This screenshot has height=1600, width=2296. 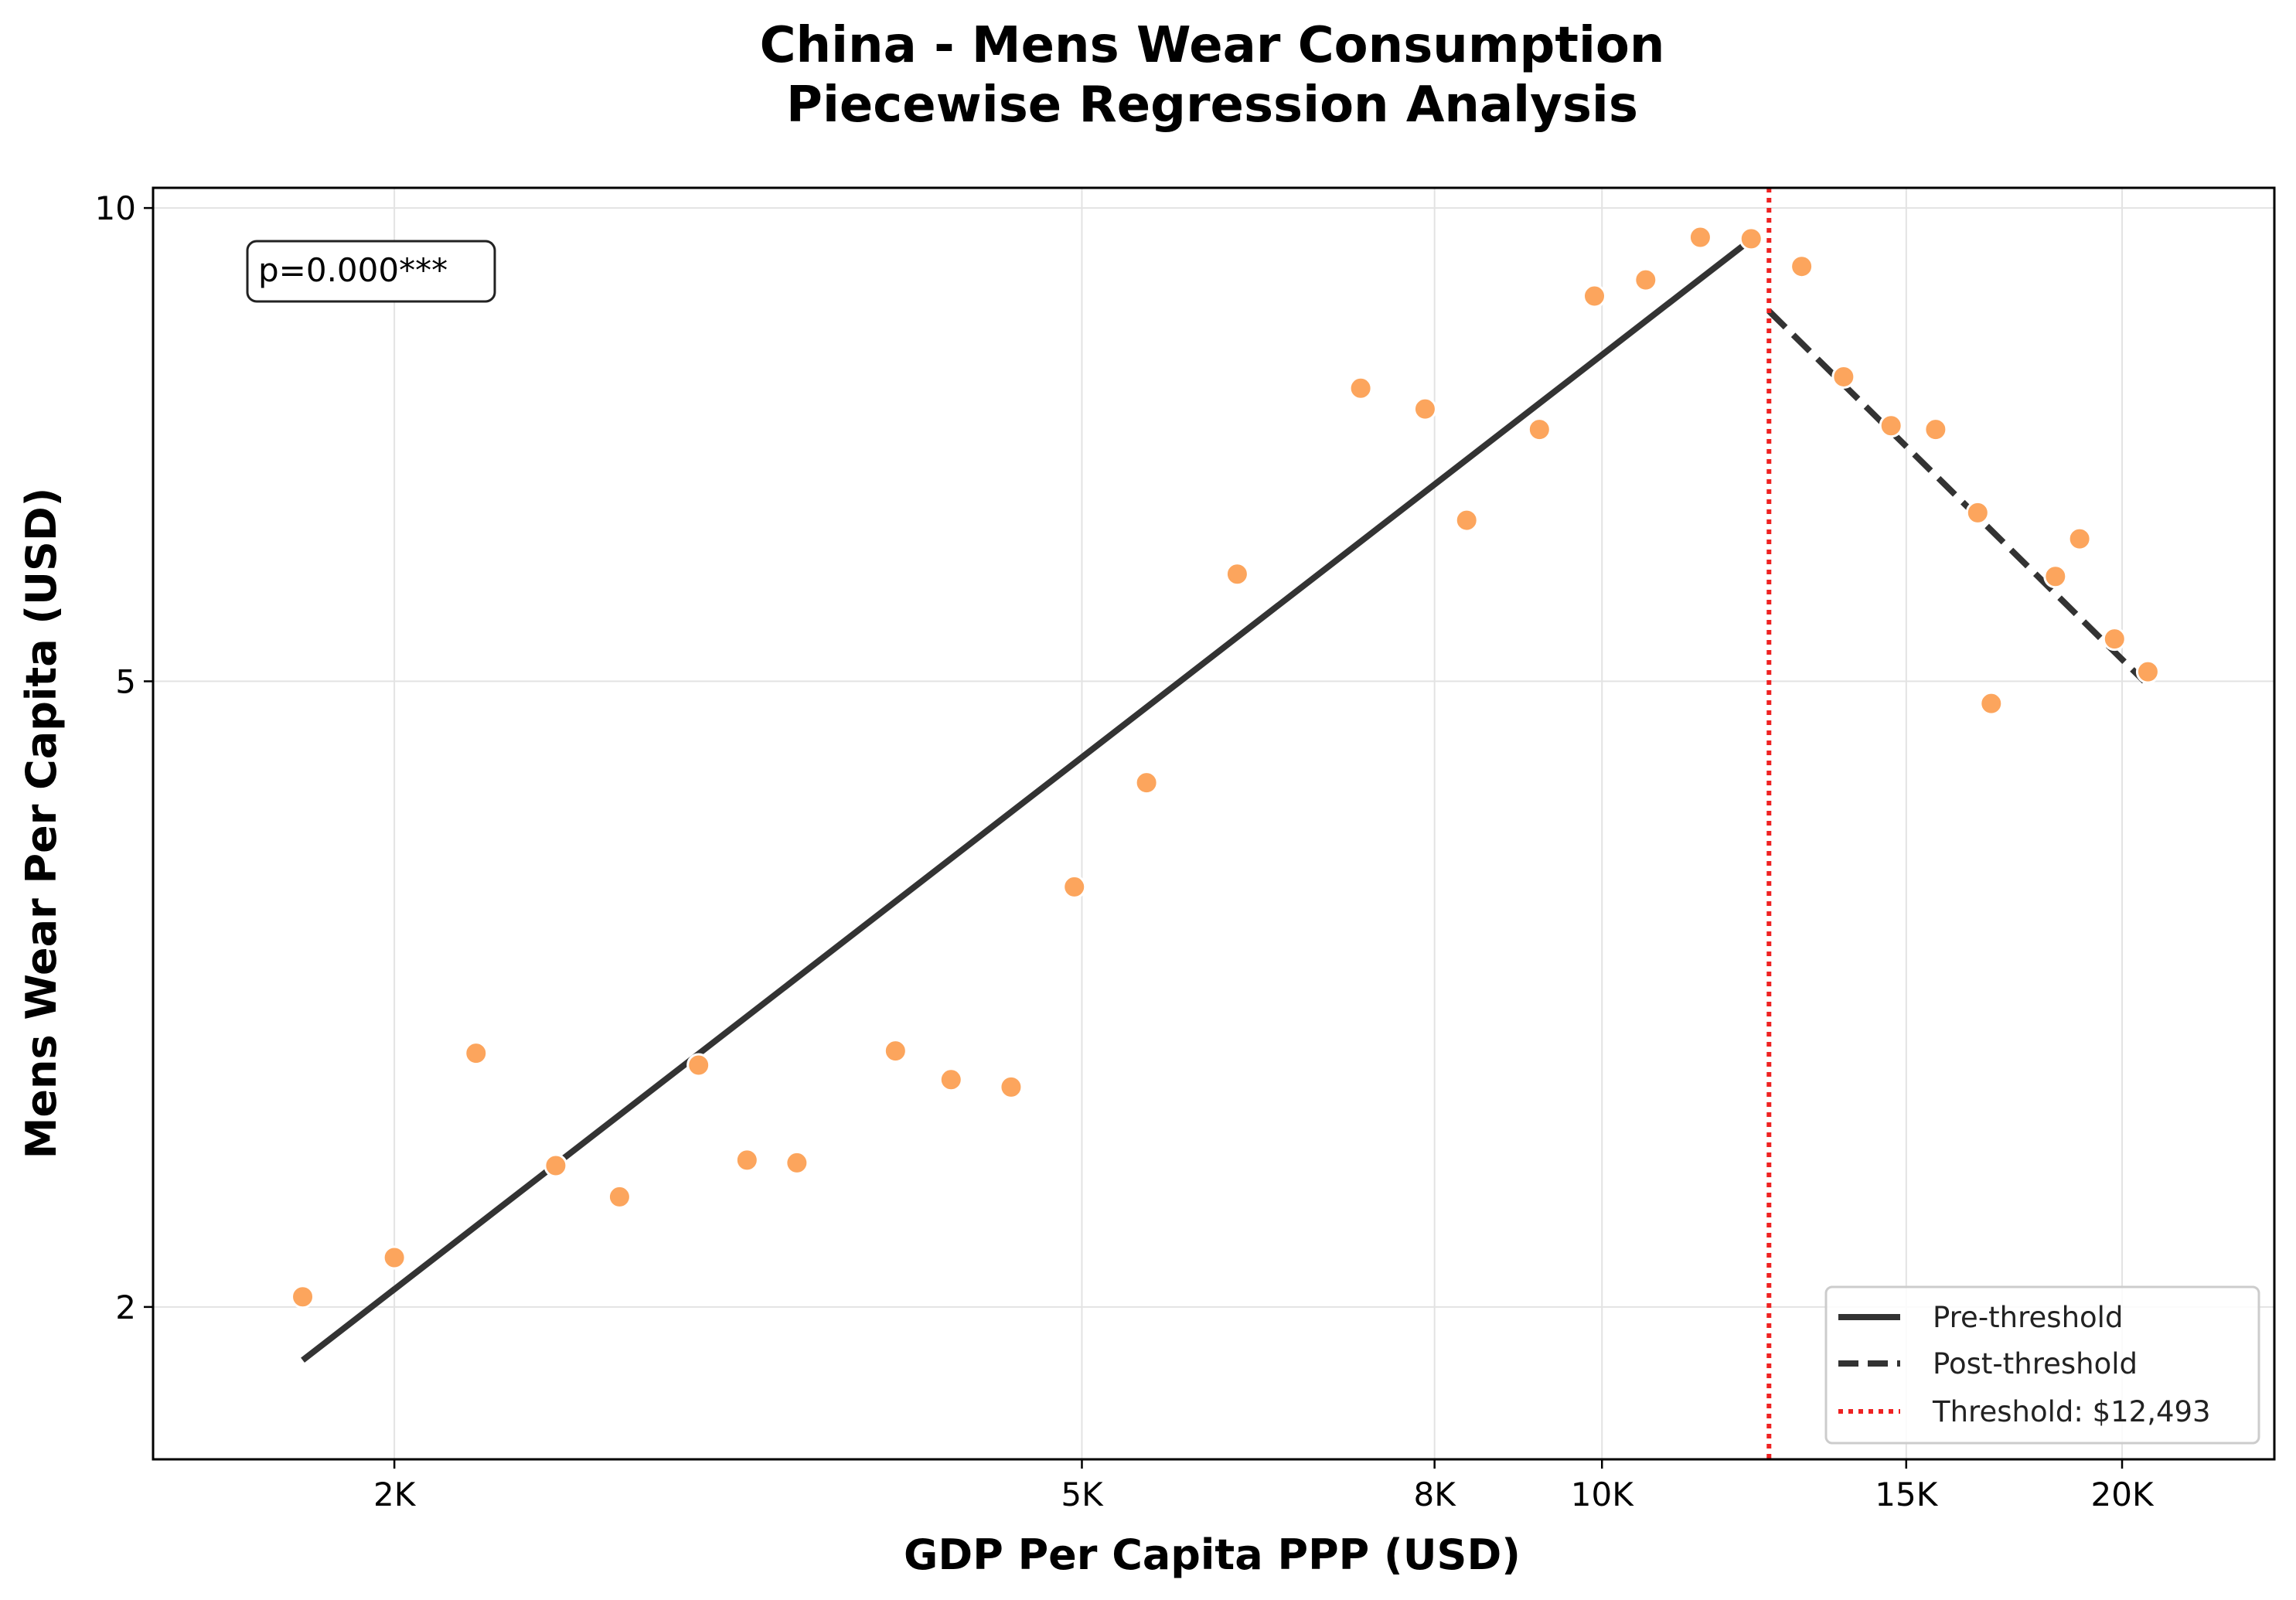 What do you see at coordinates (2035, 1363) in the screenshot?
I see `legend-label-post-threshold: Post-threshold` at bounding box center [2035, 1363].